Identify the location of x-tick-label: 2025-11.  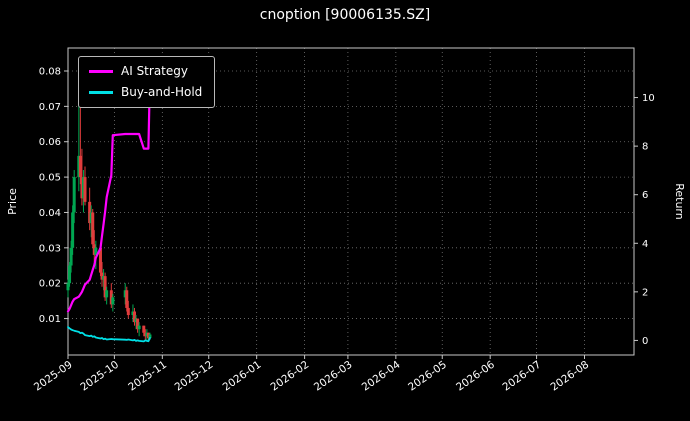
(147, 376).